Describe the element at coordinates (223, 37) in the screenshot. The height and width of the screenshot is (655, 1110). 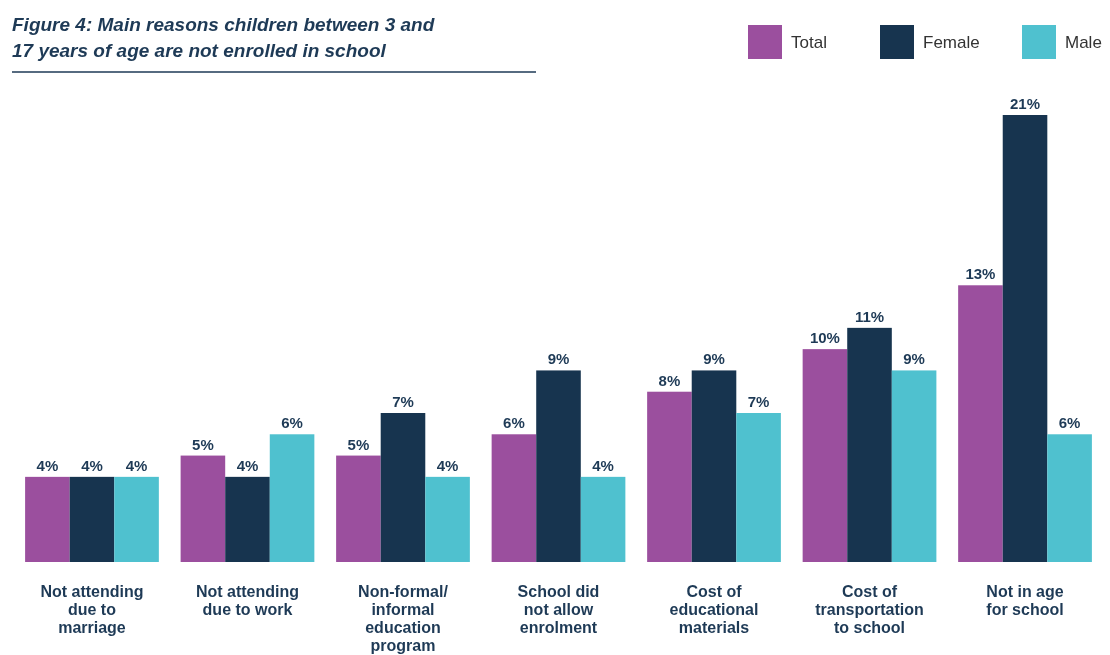
I see `chart-title: Figure 4: Main reasons children between 3 and 17 years of age are not enrolled in school` at that location.